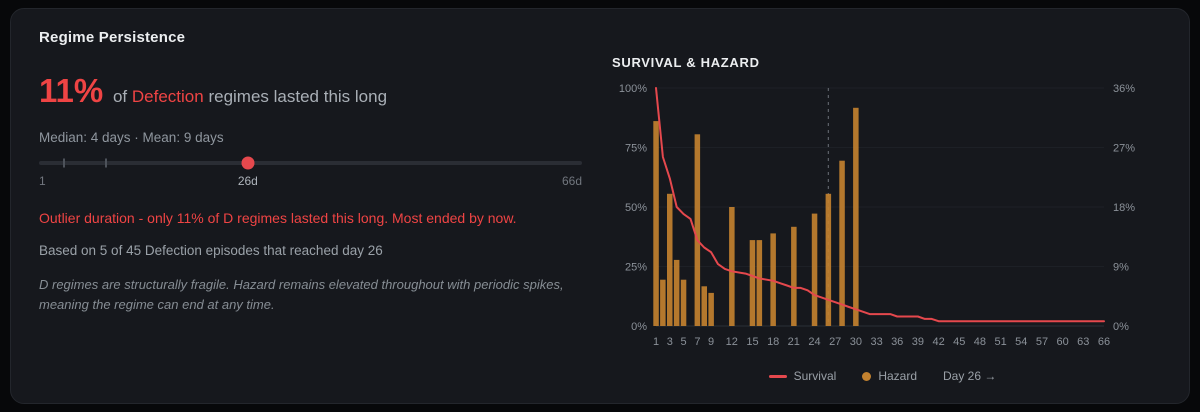  What do you see at coordinates (835, 342) in the screenshot?
I see `x-axis-tick-label: 27` at bounding box center [835, 342].